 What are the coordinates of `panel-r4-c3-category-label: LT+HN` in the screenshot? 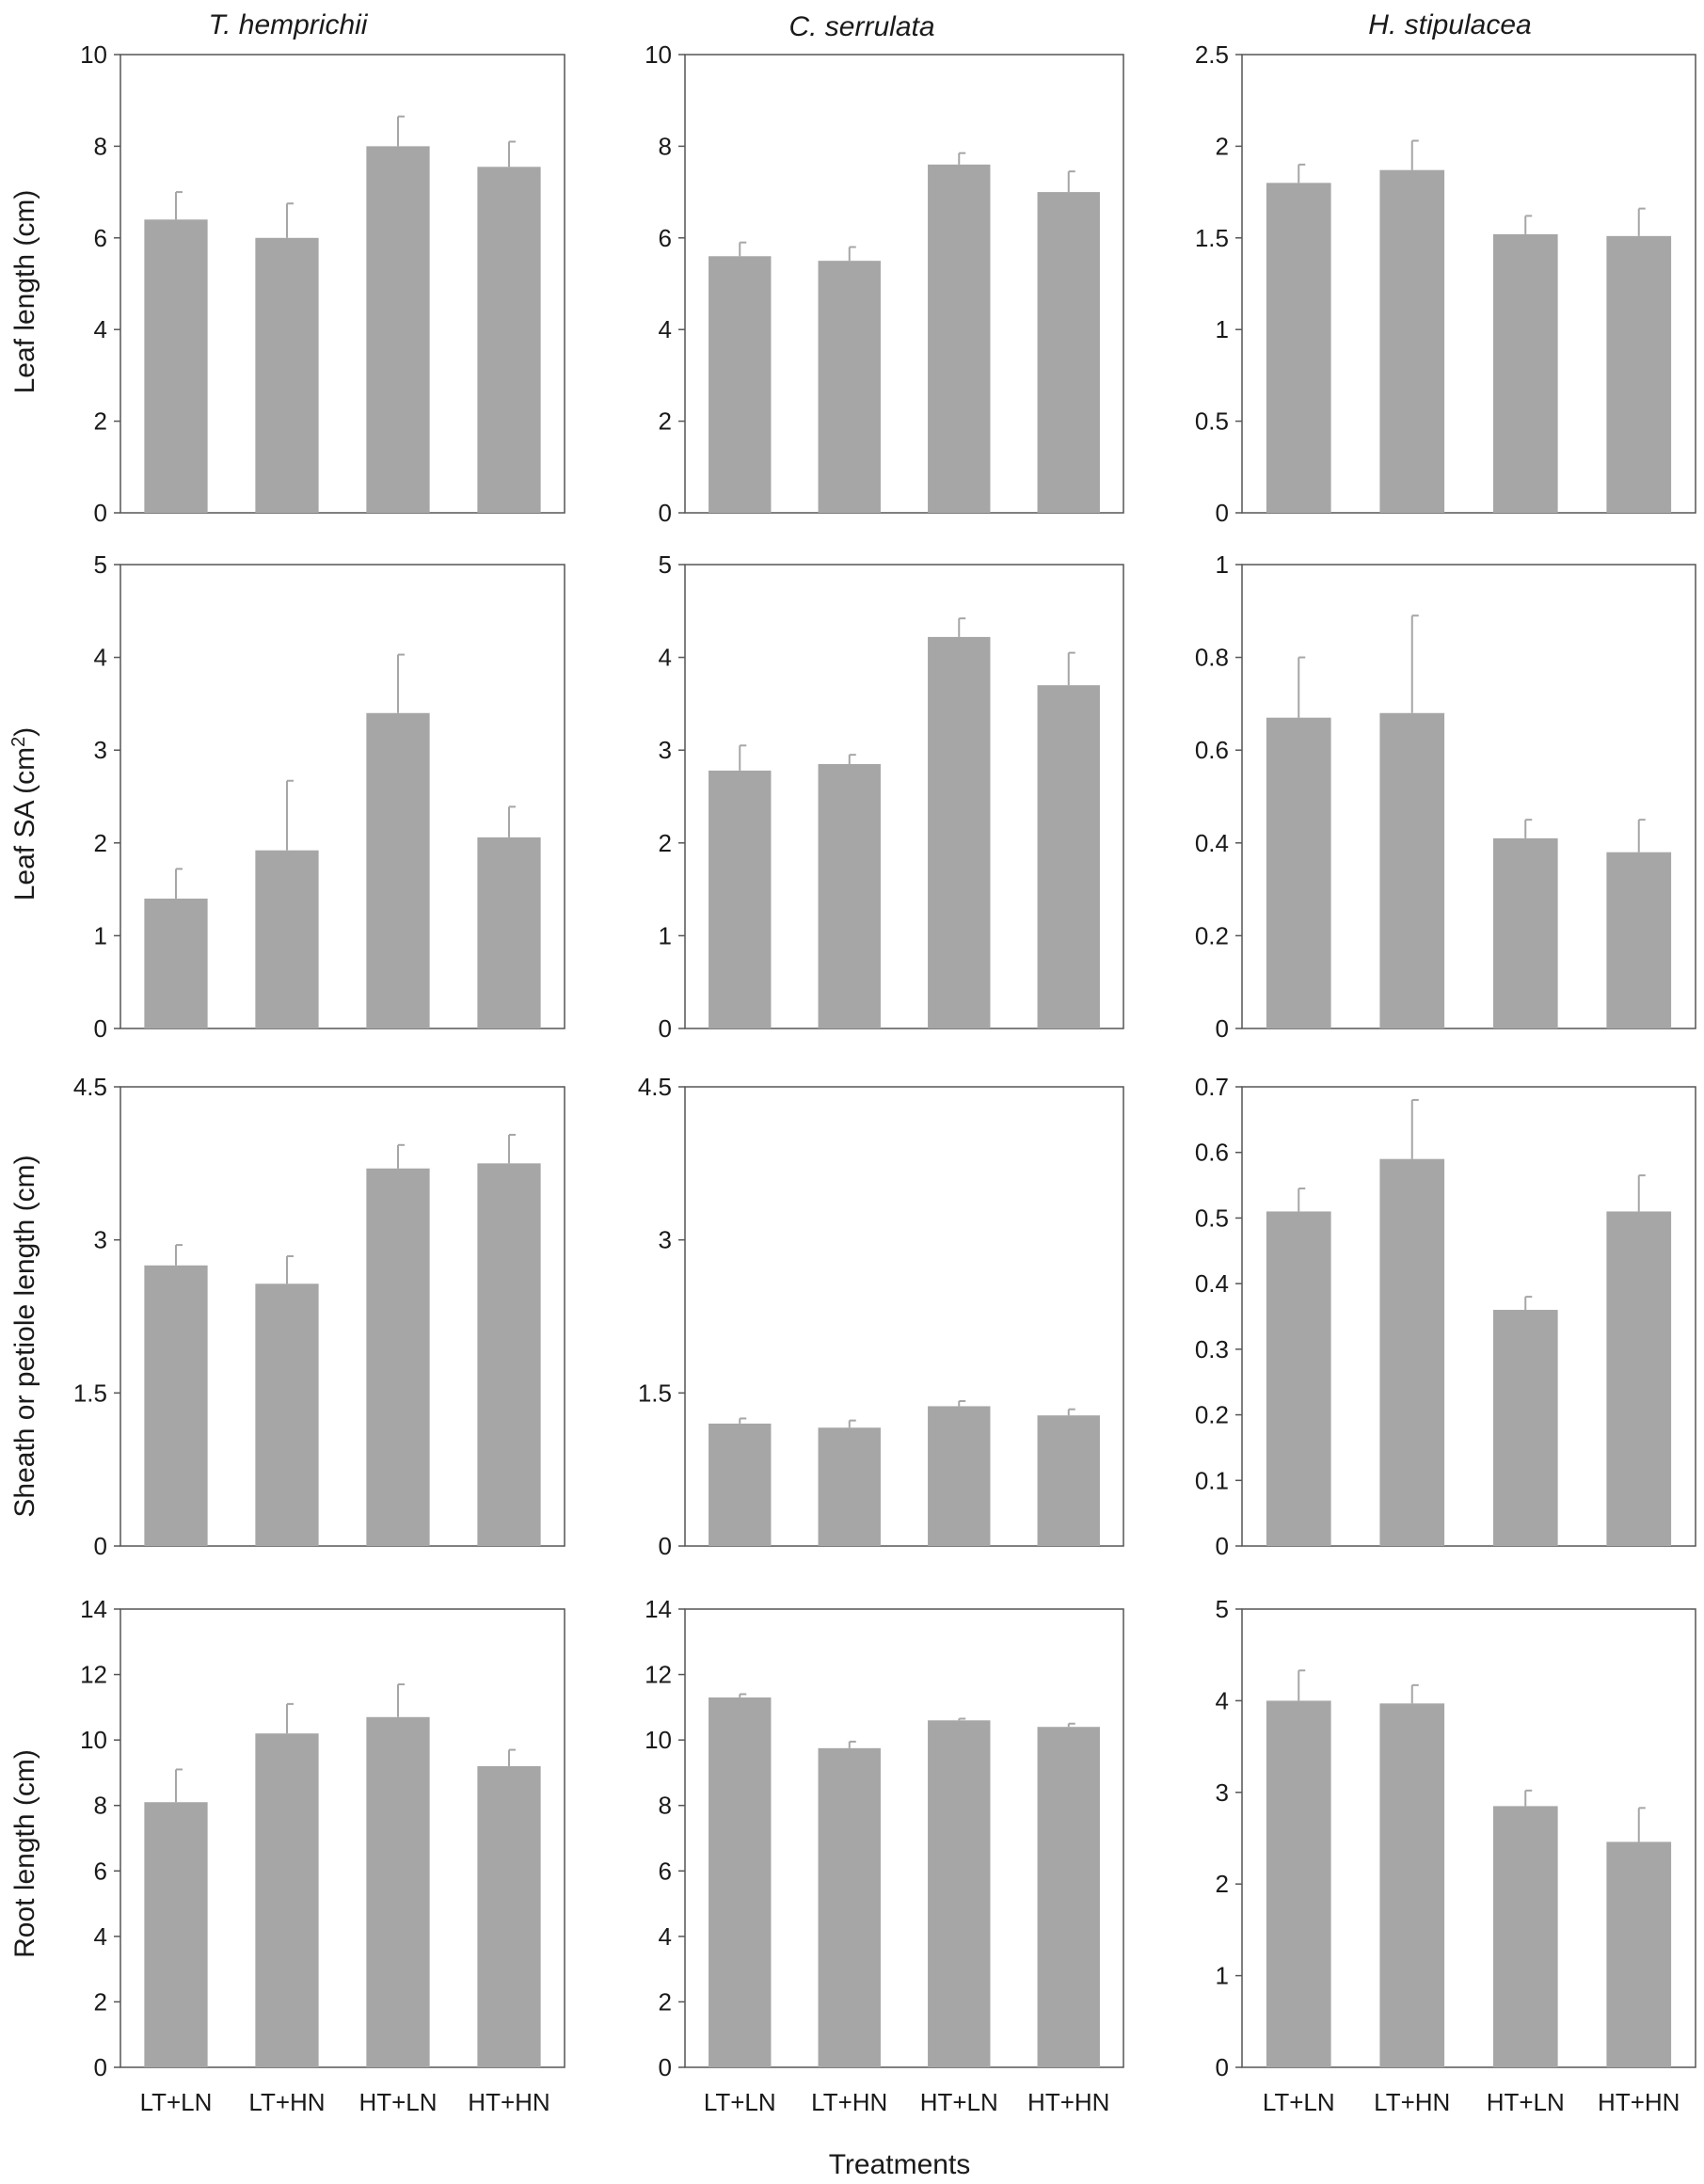 It's located at (1412, 2102).